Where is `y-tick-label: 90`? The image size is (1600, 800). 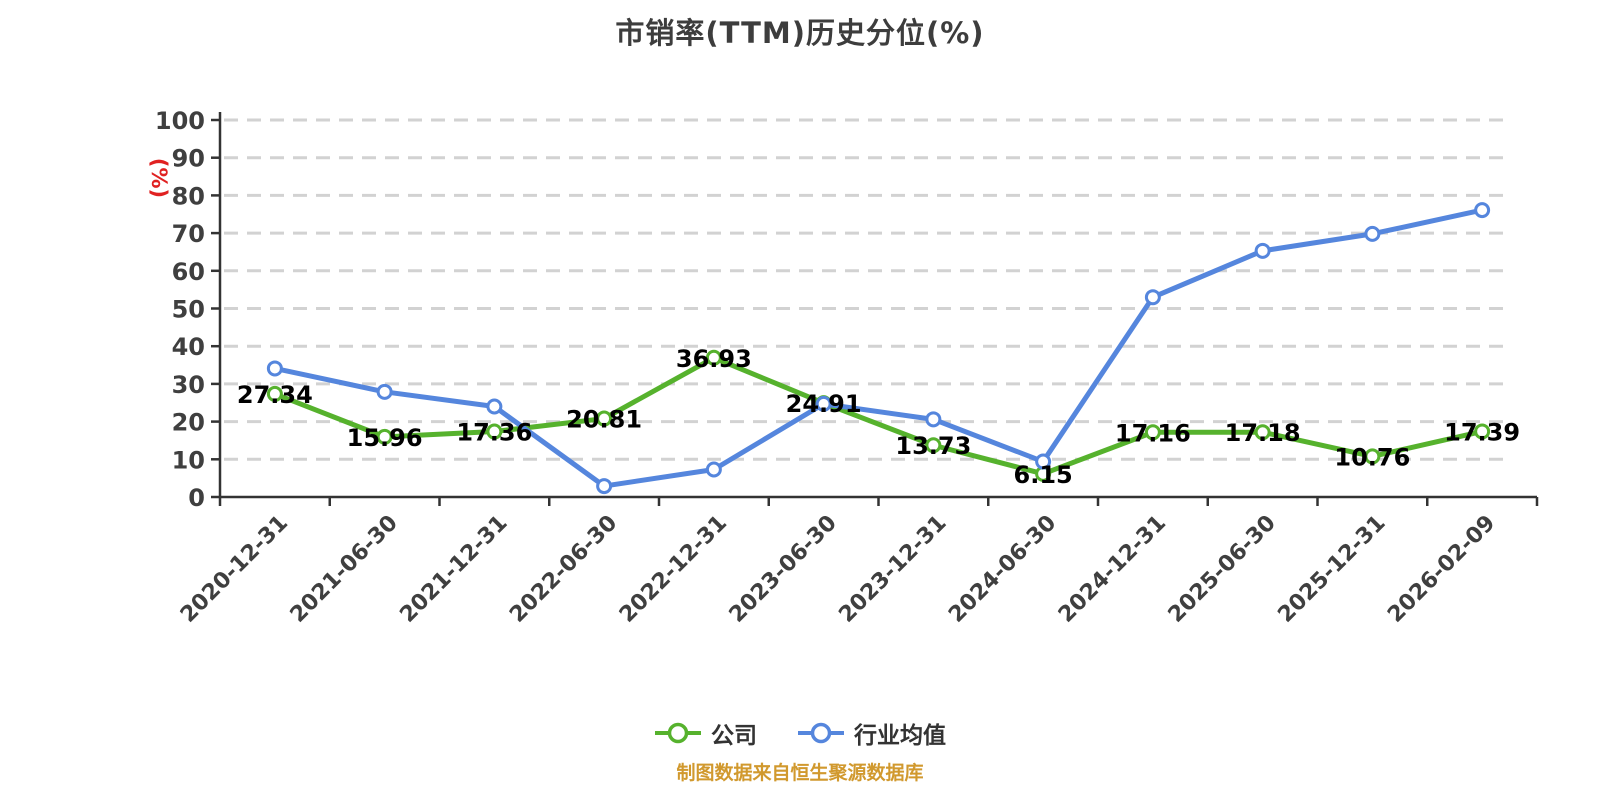 y-tick-label: 90 is located at coordinates (188, 159).